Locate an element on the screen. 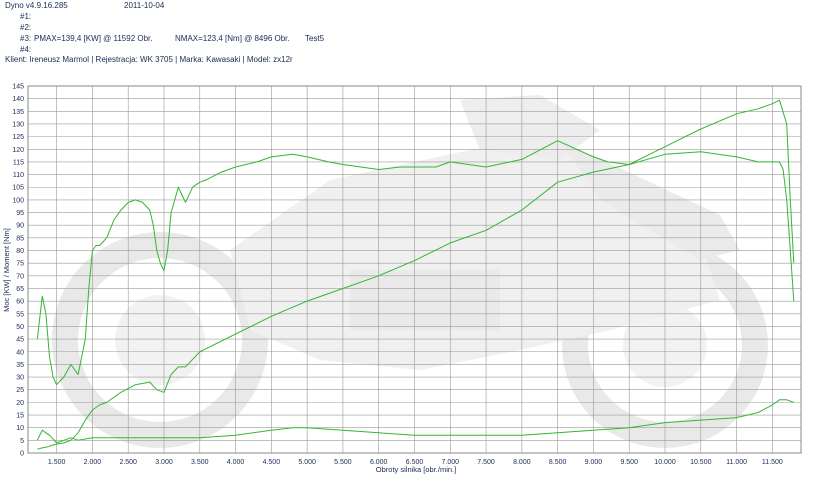  y-tick-label: 35 is located at coordinates (20, 365).